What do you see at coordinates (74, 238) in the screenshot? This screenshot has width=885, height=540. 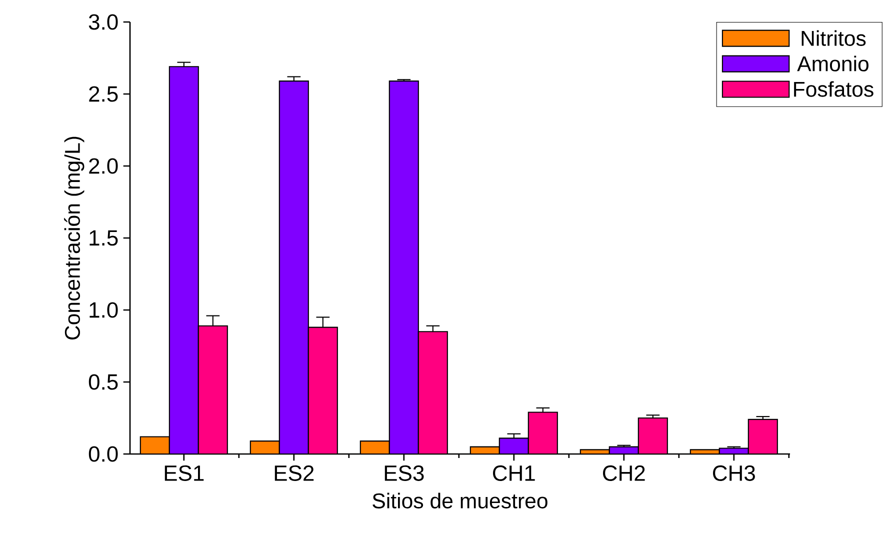 I see `y-axis-title: Concentración (mg/L)` at bounding box center [74, 238].